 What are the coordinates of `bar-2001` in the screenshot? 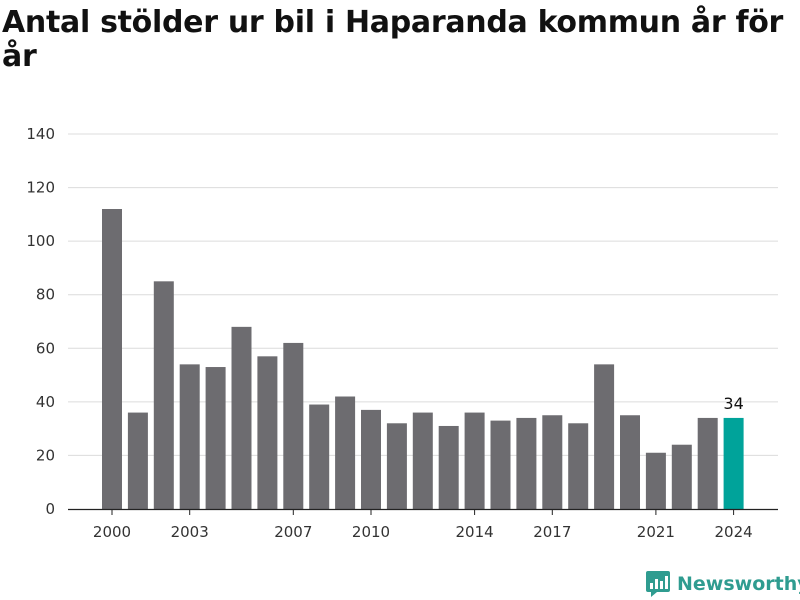 It's located at (137, 460).